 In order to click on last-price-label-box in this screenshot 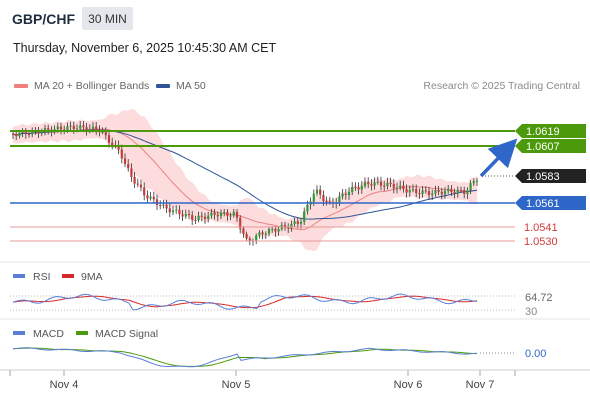, I will do `click(550, 176)`.